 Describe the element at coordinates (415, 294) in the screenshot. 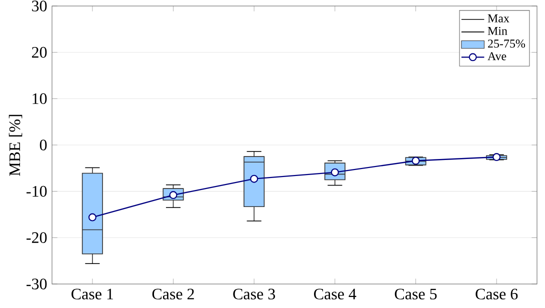

I see `x-tick-label: Case 5` at that location.